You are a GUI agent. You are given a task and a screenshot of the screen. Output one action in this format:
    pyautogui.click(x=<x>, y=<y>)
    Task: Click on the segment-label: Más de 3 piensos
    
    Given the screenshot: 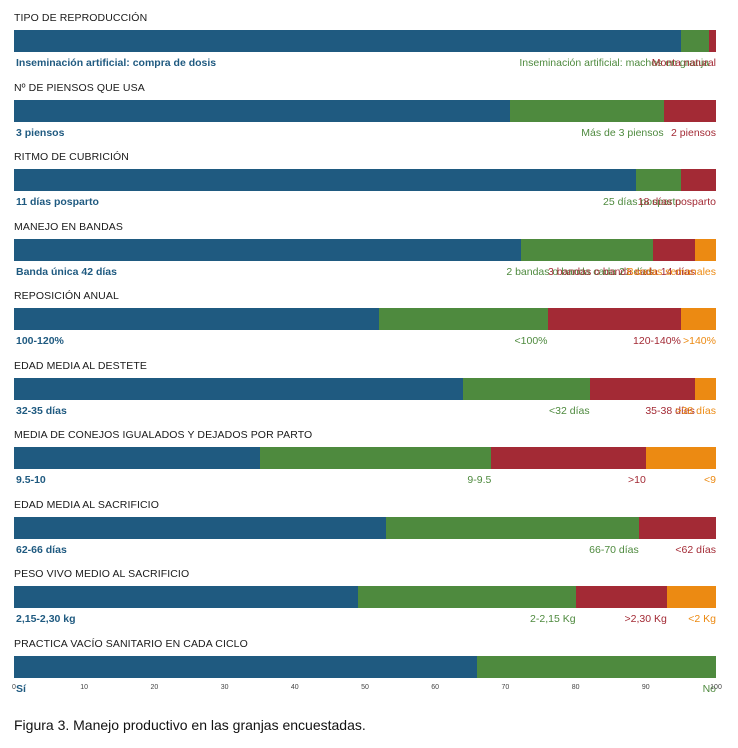 What is the action you would take?
    pyautogui.click(x=622, y=132)
    